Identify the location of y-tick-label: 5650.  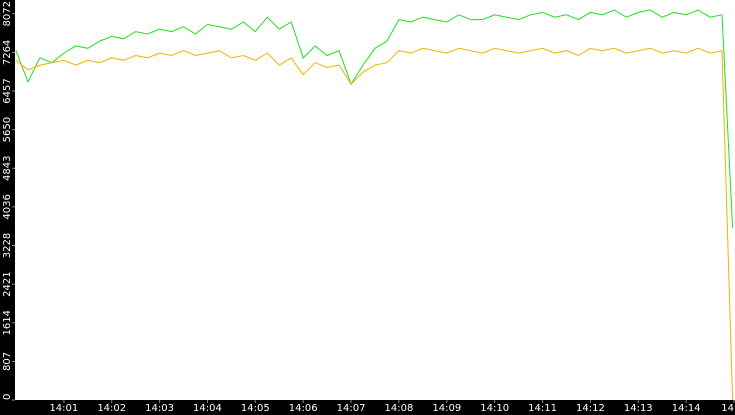
(7, 129).